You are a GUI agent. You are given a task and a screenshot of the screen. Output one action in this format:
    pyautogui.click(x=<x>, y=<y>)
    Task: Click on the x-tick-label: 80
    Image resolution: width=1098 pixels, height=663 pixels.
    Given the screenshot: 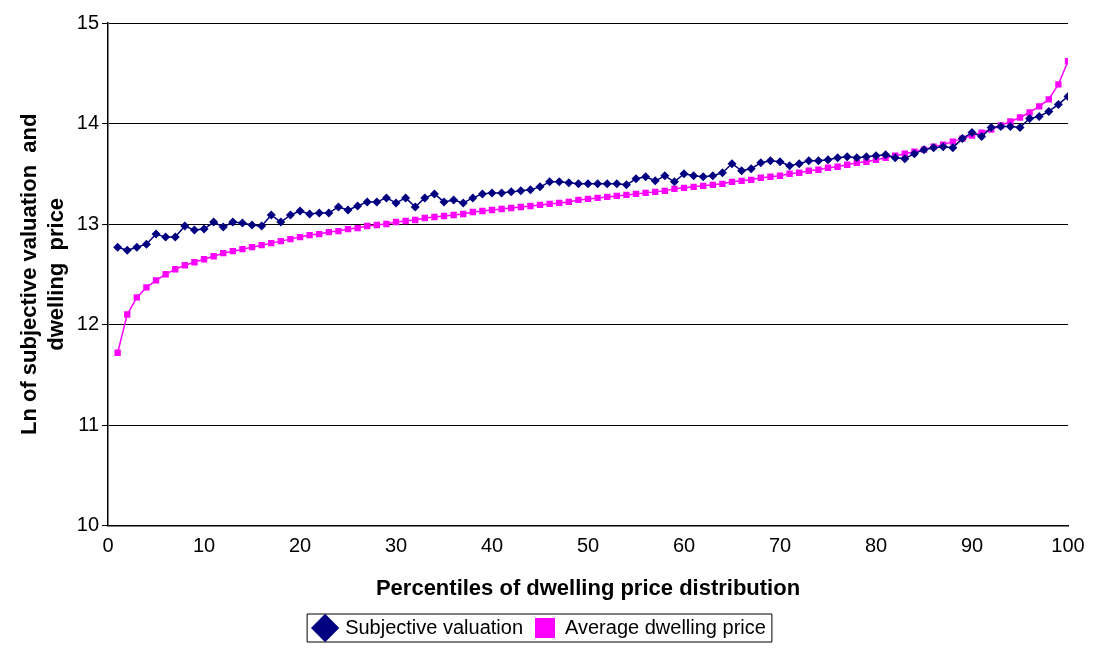 What is the action you would take?
    pyautogui.click(x=876, y=545)
    